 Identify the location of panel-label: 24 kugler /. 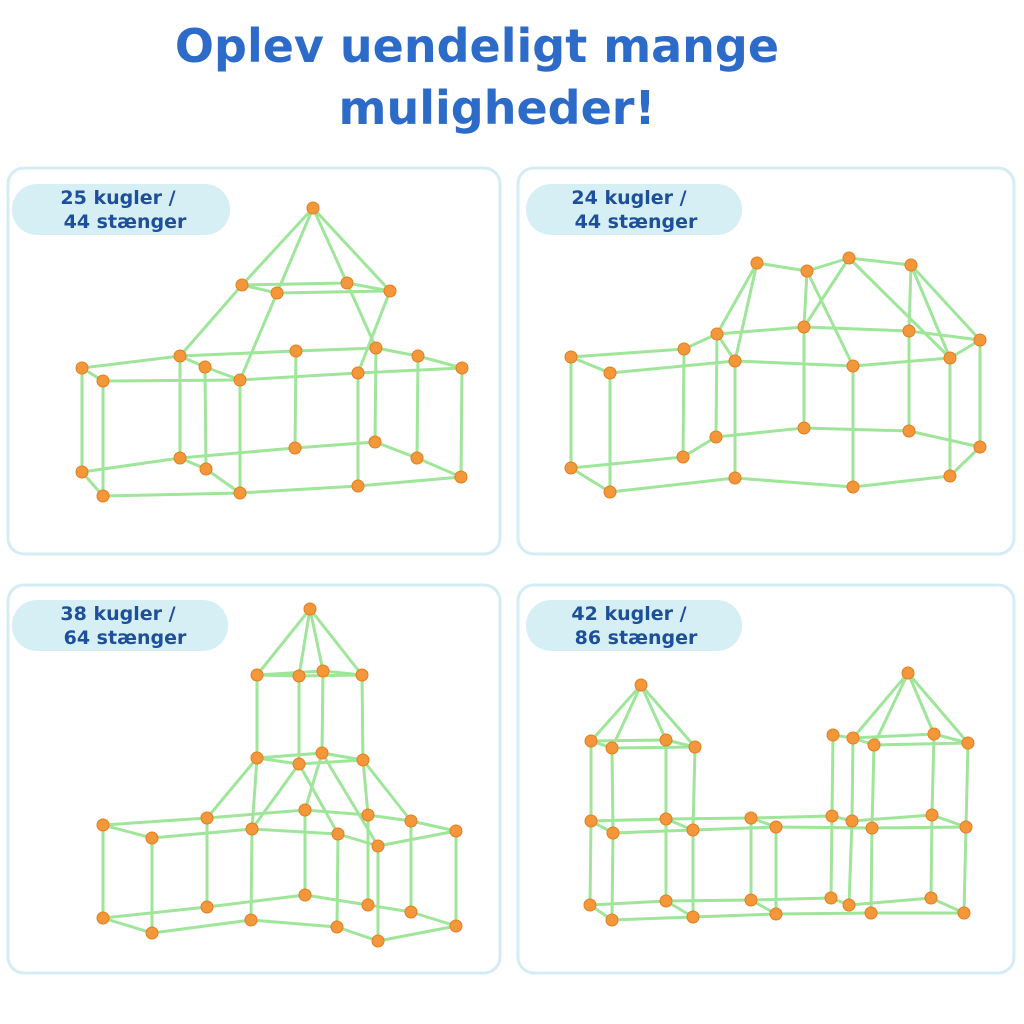
(628, 198).